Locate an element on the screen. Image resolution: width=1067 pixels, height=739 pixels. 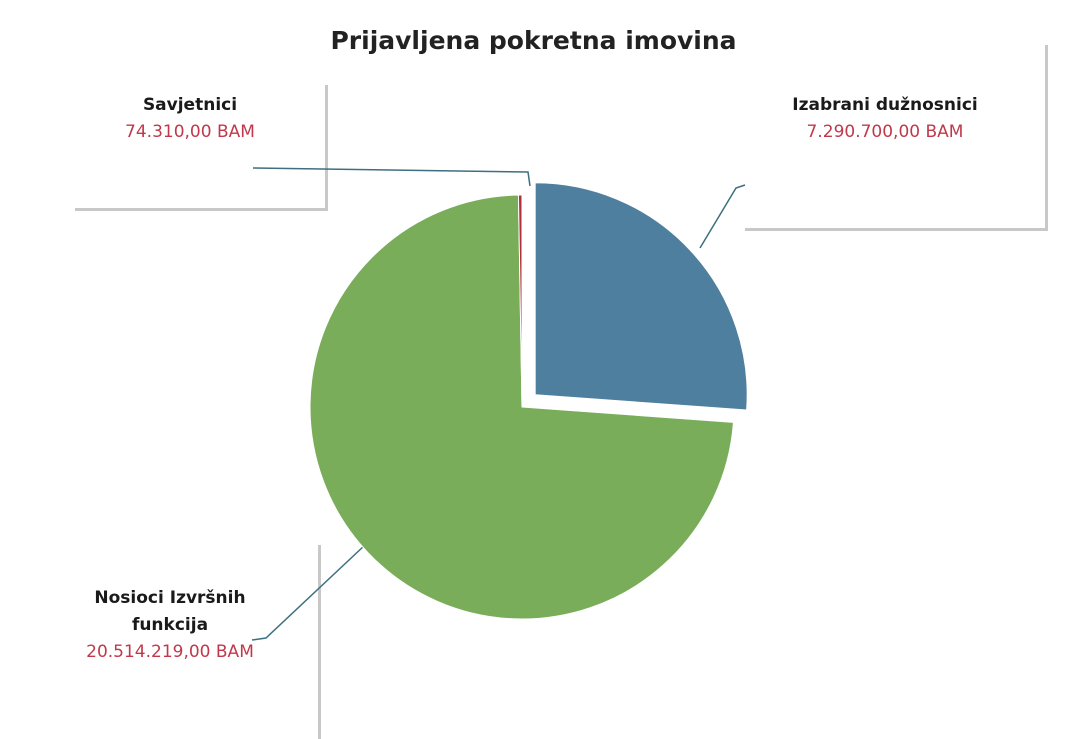
value-label: 7.290.700,00 BAM is located at coordinates (885, 132).